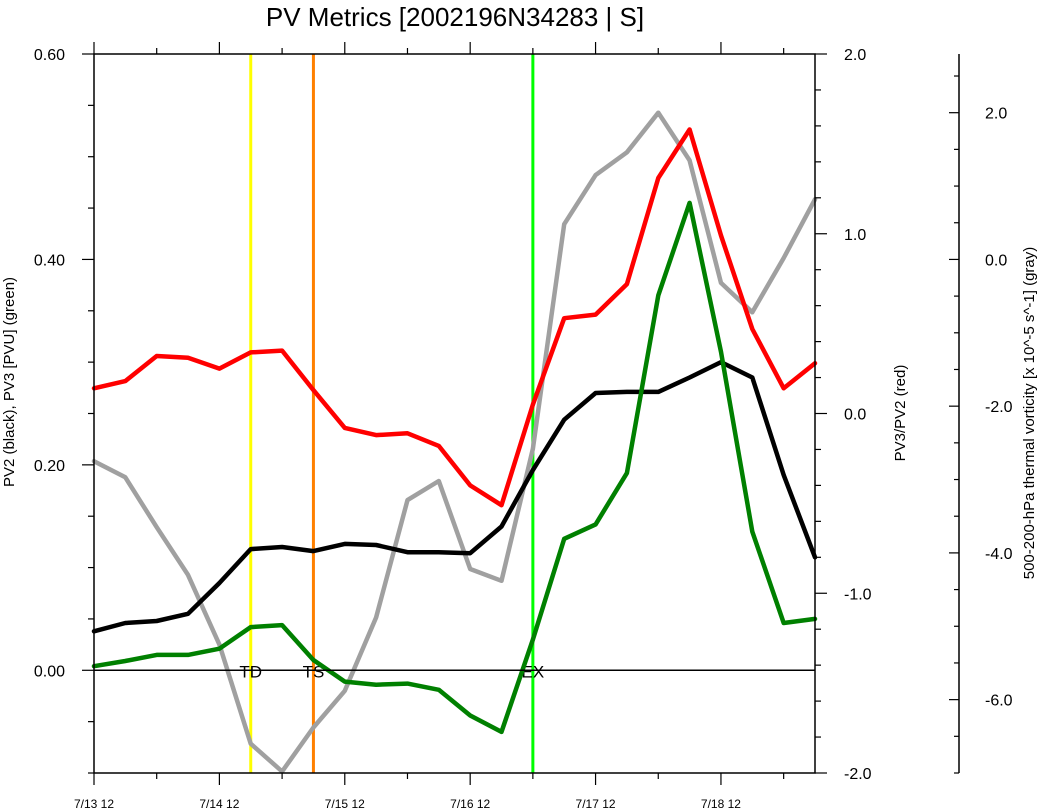 The image size is (1042, 812). Describe the element at coordinates (219, 804) in the screenshot. I see `x-axis-tick-label: 7/14 12` at that location.